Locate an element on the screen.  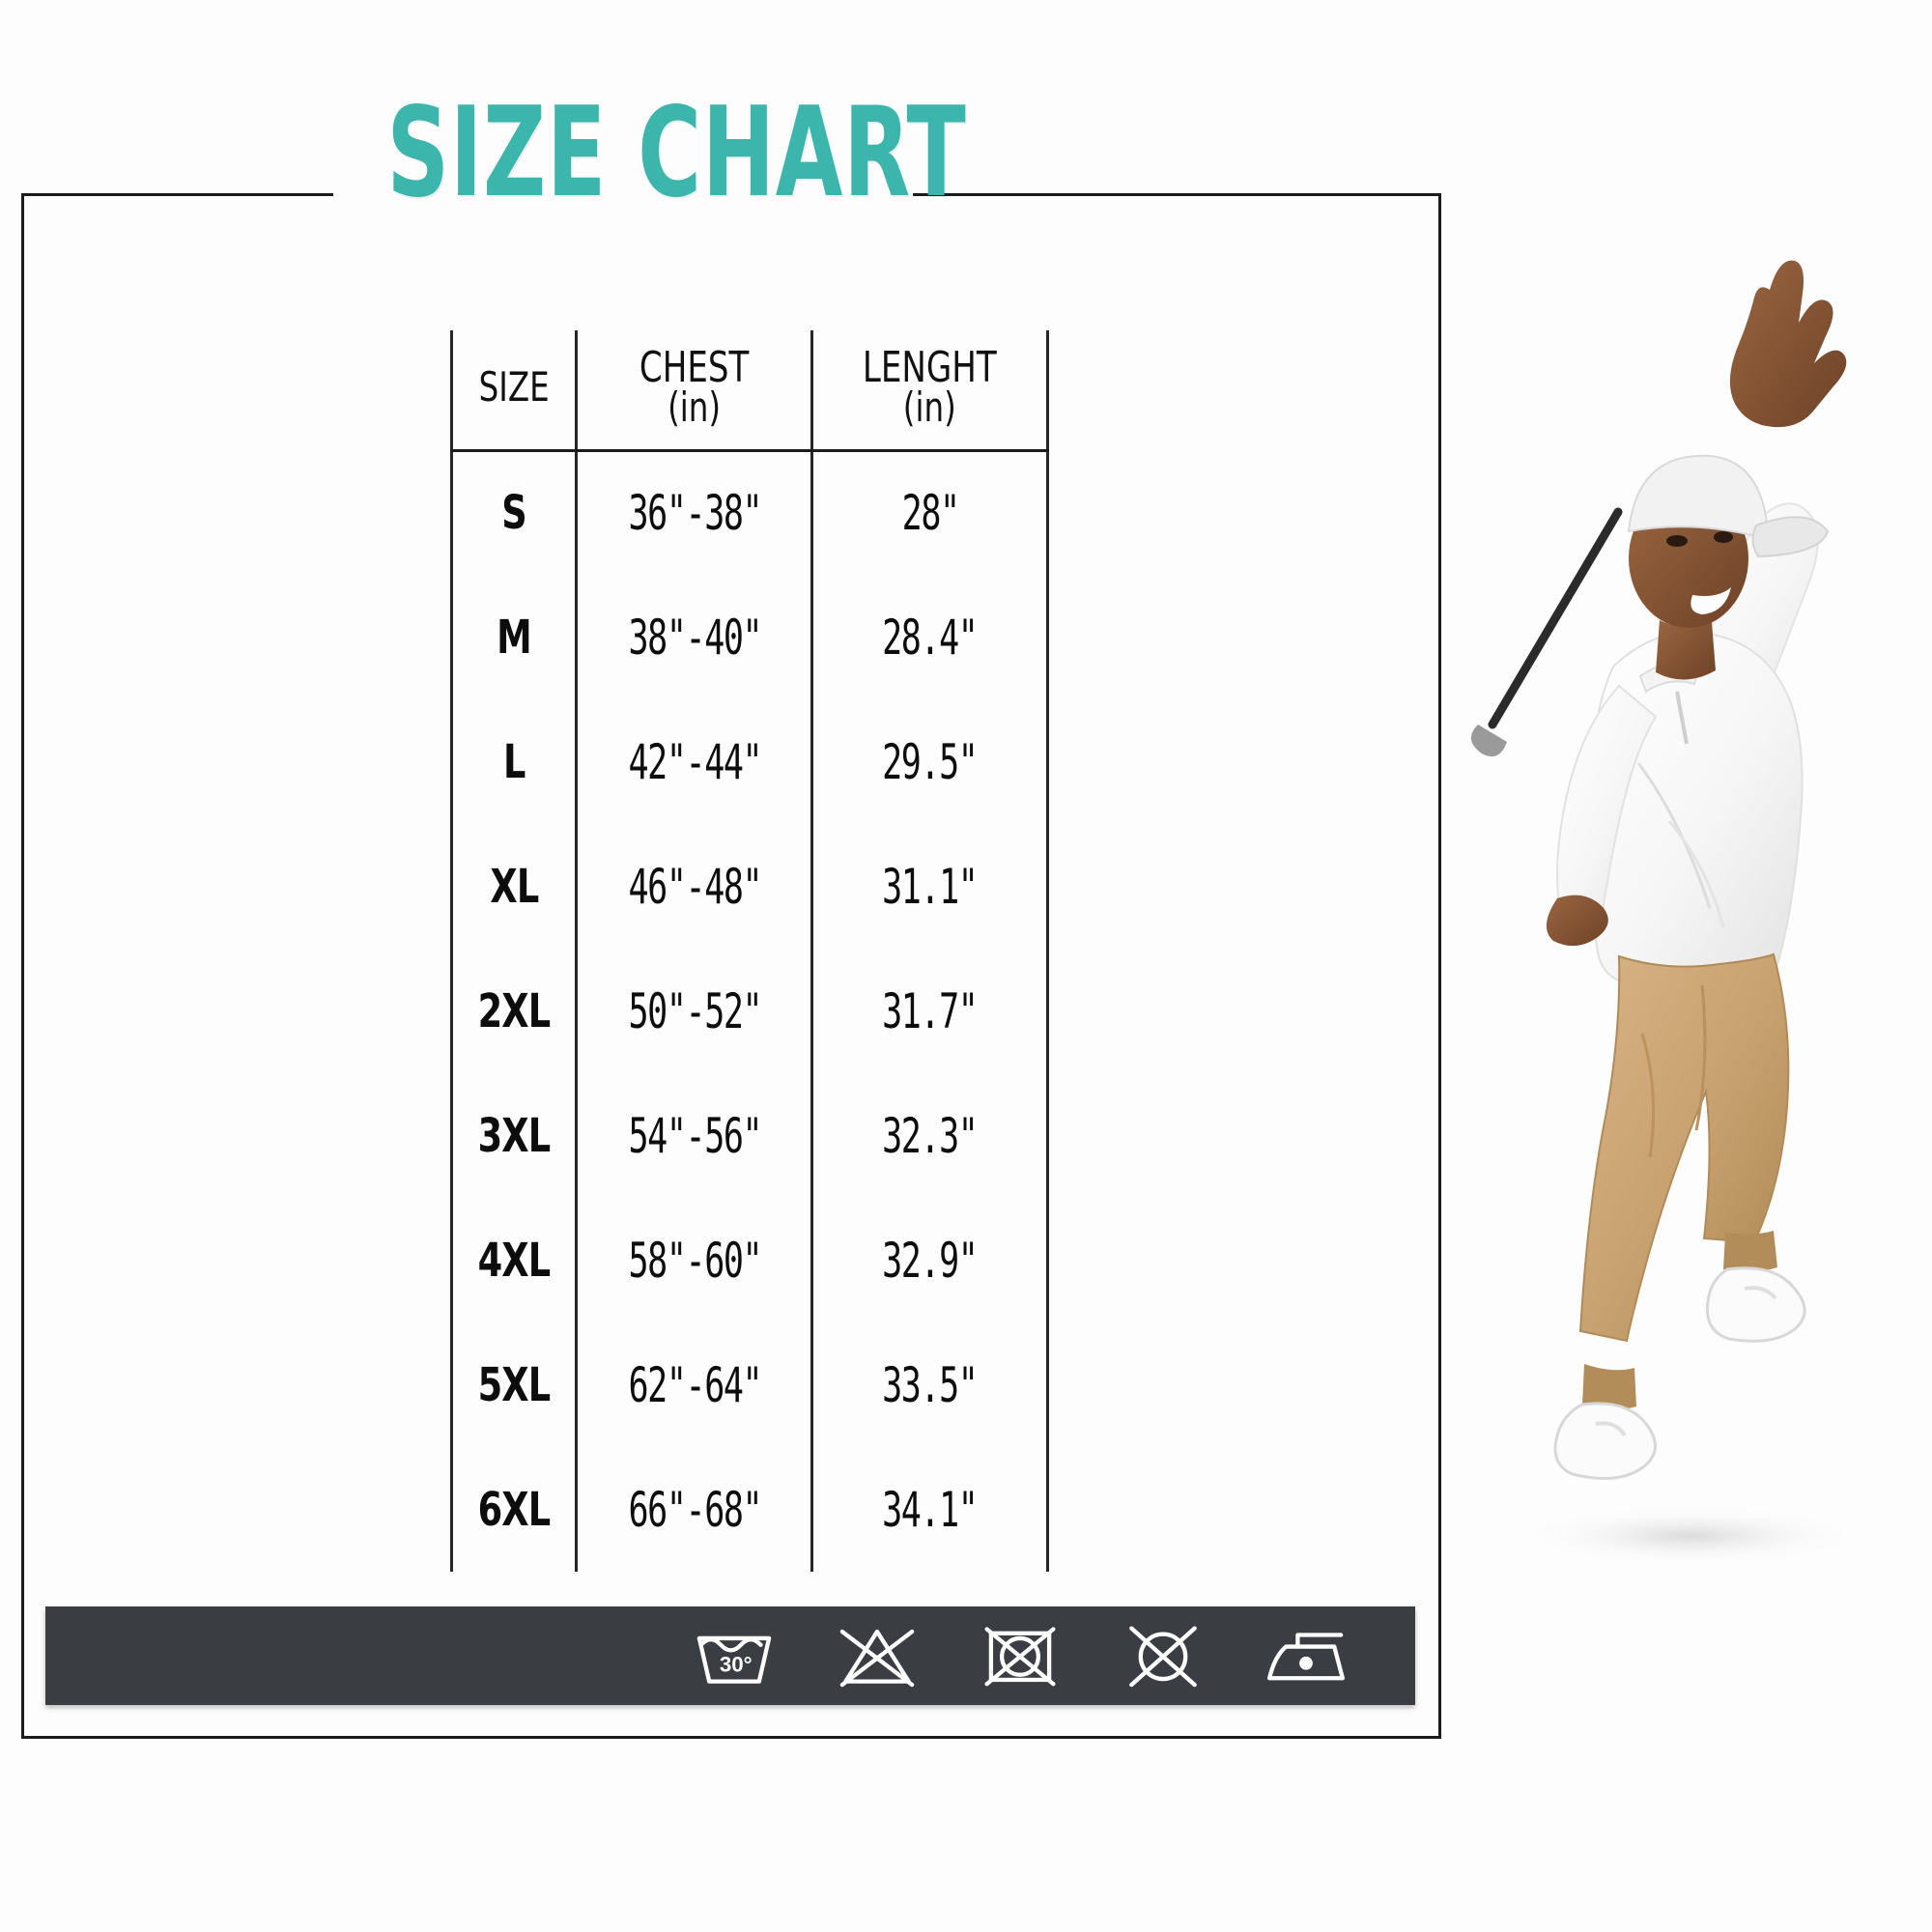
cell-chest: 42"-44" is located at coordinates (694, 761).